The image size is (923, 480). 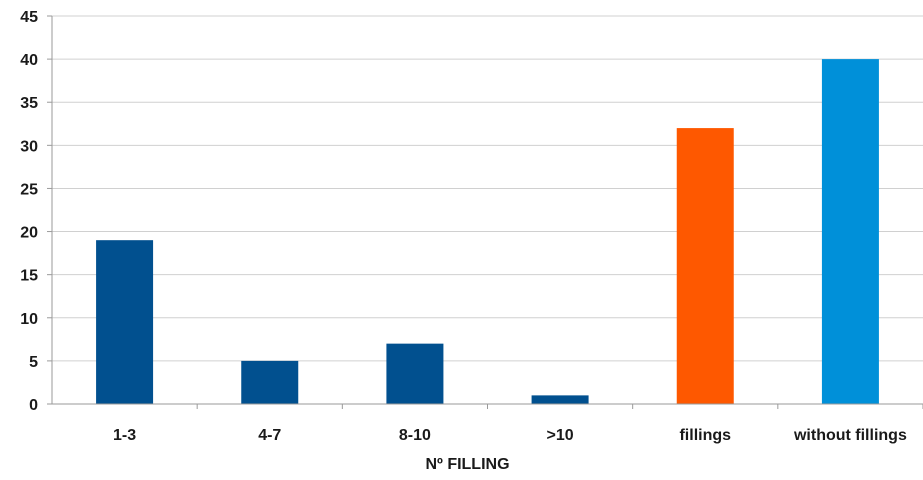 What do you see at coordinates (560, 435) in the screenshot?
I see `x-tick-label: >10` at bounding box center [560, 435].